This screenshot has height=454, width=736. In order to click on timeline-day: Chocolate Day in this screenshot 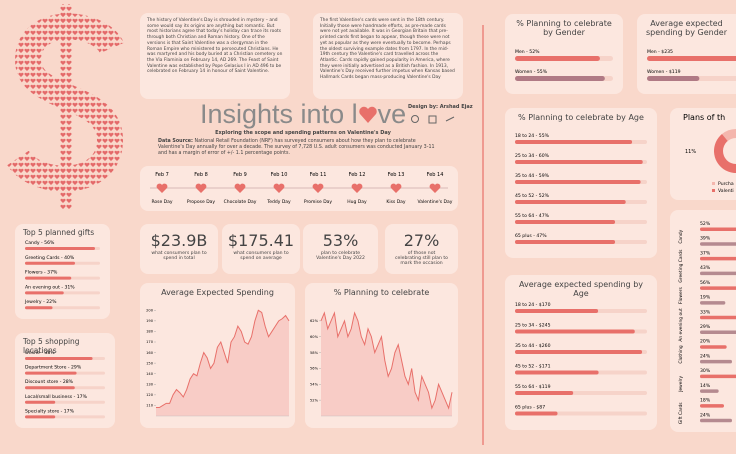, I will do `click(240, 202)`.